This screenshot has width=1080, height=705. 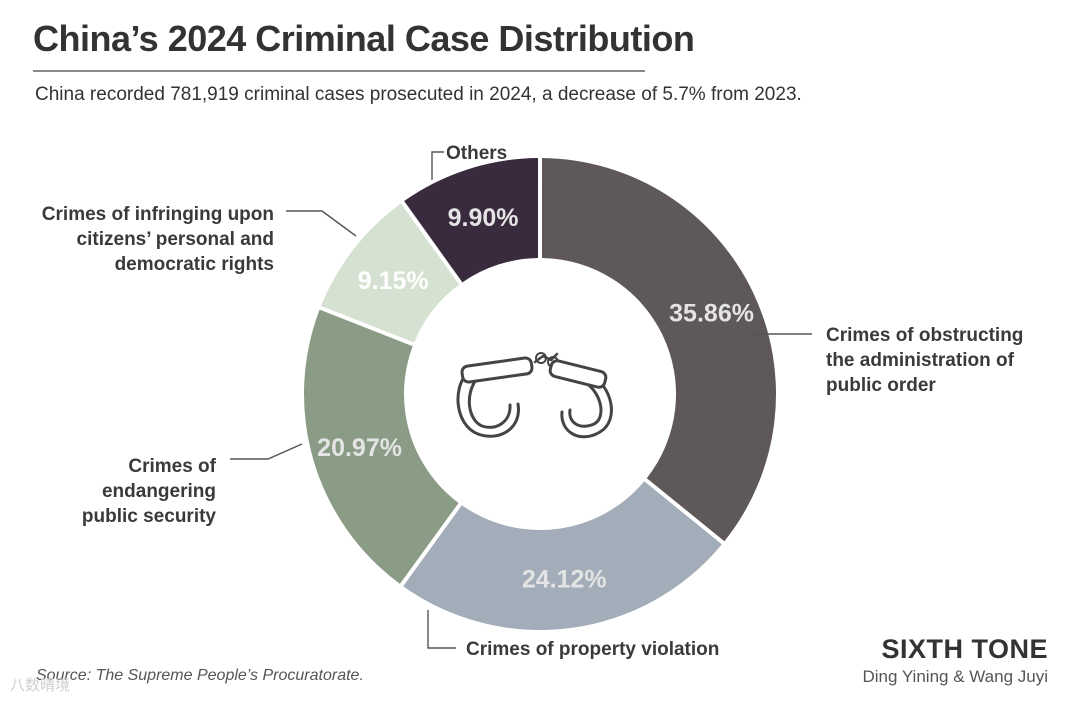 I want to click on category-label-1-line-0: Crimes of property violation, so click(x=592, y=649).